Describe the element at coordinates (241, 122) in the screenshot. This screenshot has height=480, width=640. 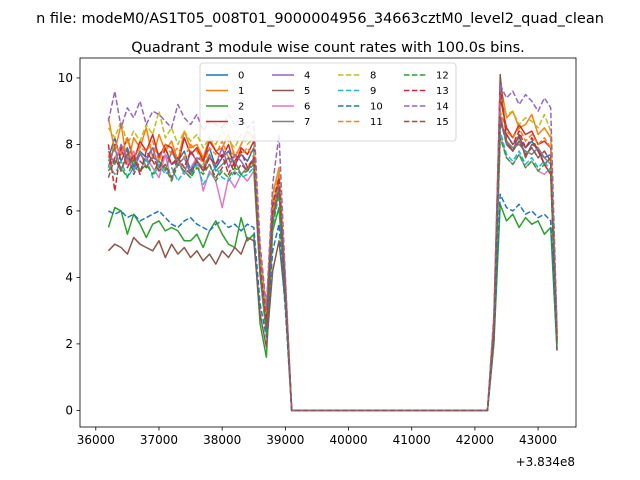
I see `legend-label: 3` at that location.